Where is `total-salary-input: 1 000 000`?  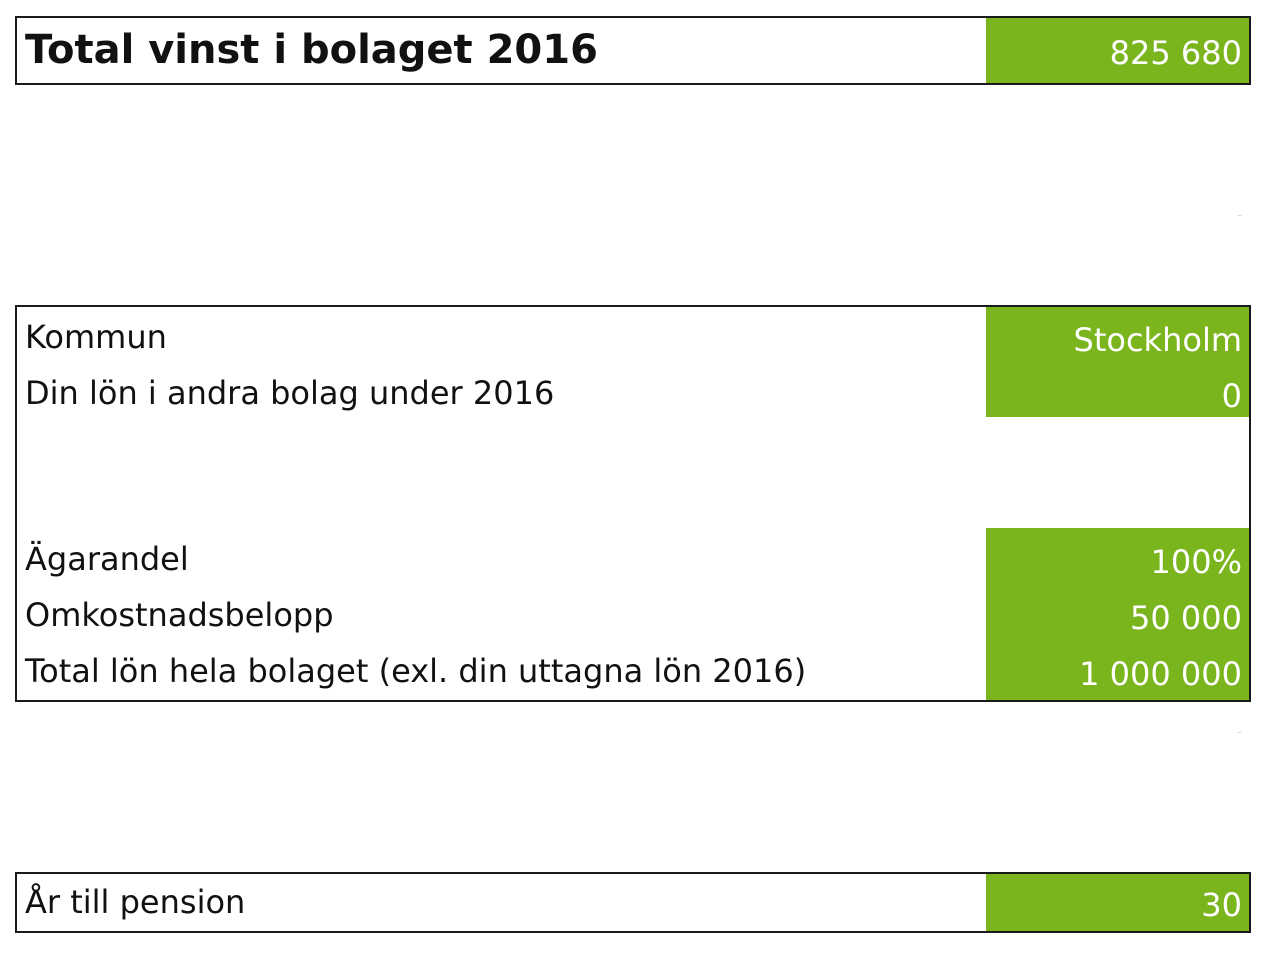 total-salary-input: 1 000 000 is located at coordinates (1160, 674).